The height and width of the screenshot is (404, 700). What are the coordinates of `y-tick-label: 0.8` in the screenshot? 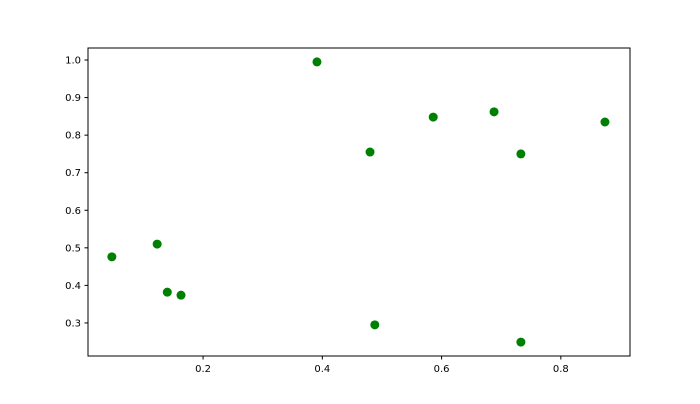 It's located at (73, 136).